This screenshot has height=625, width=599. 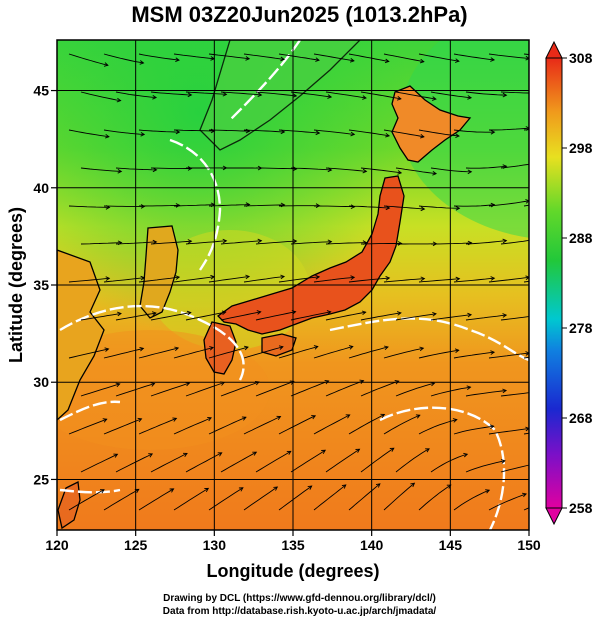 What do you see at coordinates (554, 283) in the screenshot?
I see `colorbar-scale` at bounding box center [554, 283].